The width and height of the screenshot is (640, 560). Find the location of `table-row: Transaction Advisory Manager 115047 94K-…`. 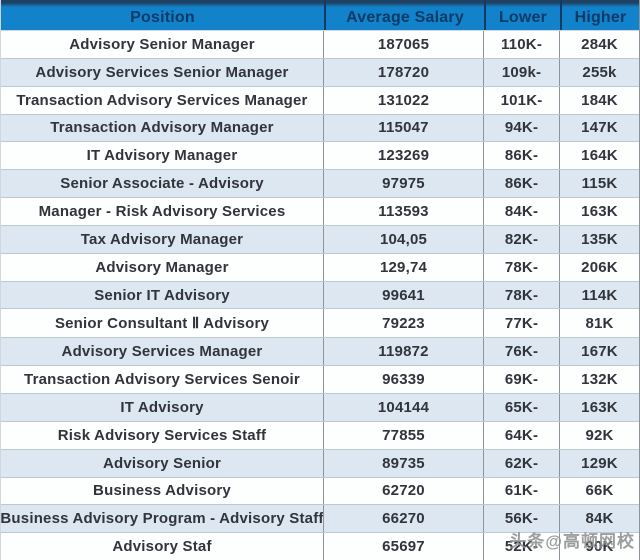

table-row: Transaction Advisory Manager 115047 94K-… is located at coordinates (320, 128).